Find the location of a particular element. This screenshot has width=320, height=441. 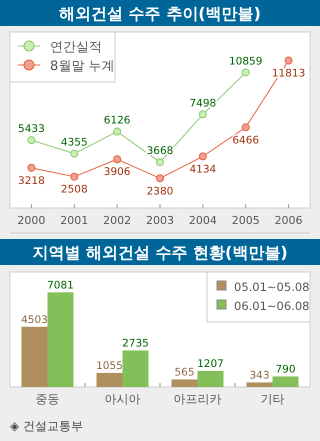

data-label: 4355 is located at coordinates (74, 142).